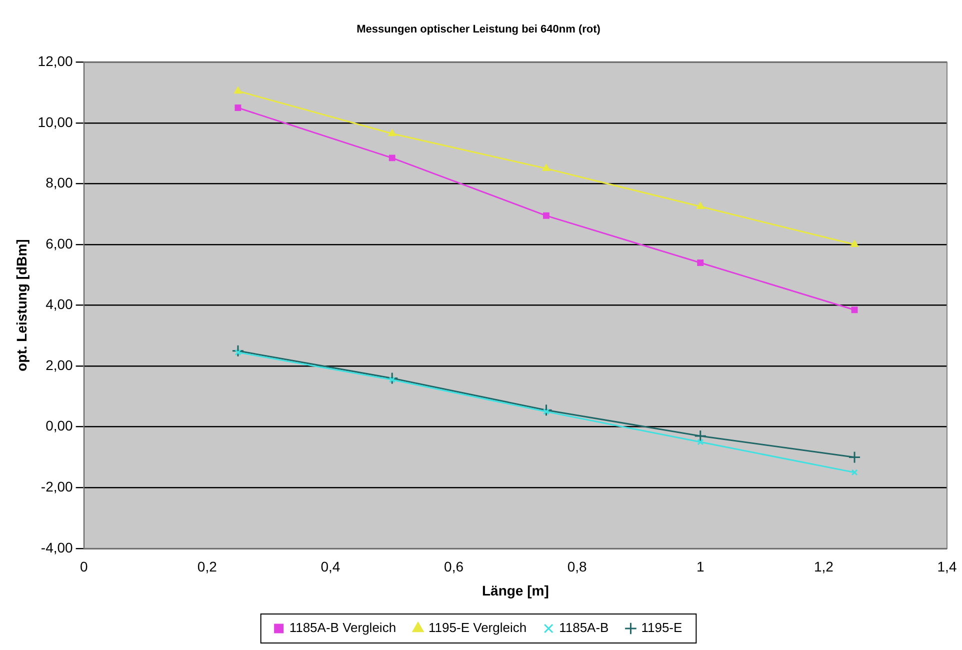  I want to click on y-tick-label: 8,00, so click(60, 182).